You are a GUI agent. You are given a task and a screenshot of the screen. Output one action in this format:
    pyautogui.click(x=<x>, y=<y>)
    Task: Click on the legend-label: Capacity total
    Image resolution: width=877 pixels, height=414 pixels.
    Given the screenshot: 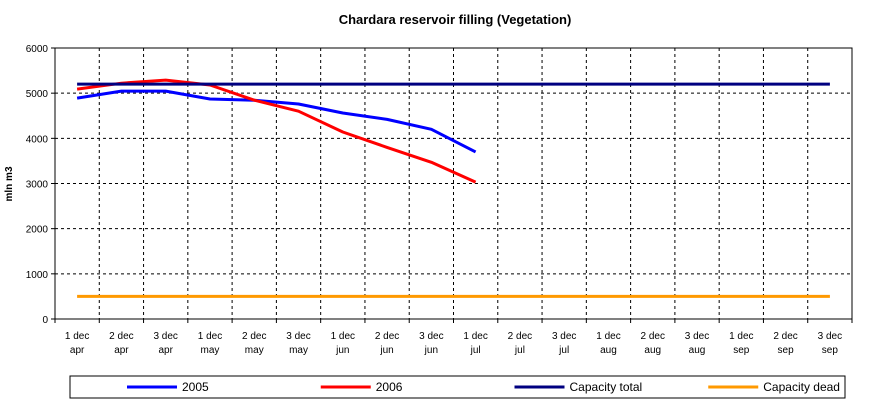 What is the action you would take?
    pyautogui.click(x=606, y=387)
    